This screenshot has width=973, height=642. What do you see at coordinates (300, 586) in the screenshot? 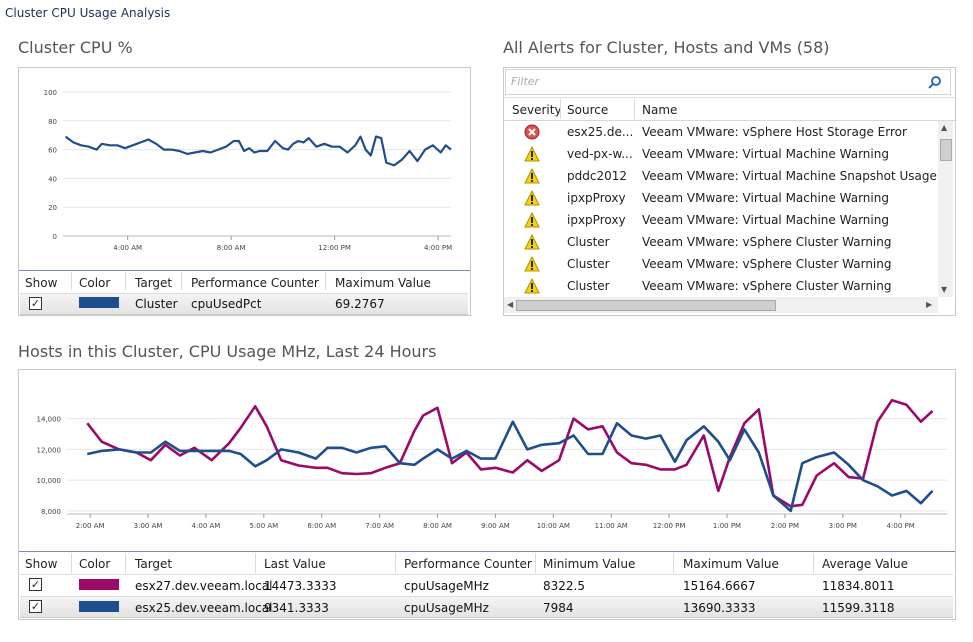
I see `last-value-cell: 14473.3333` at bounding box center [300, 586].